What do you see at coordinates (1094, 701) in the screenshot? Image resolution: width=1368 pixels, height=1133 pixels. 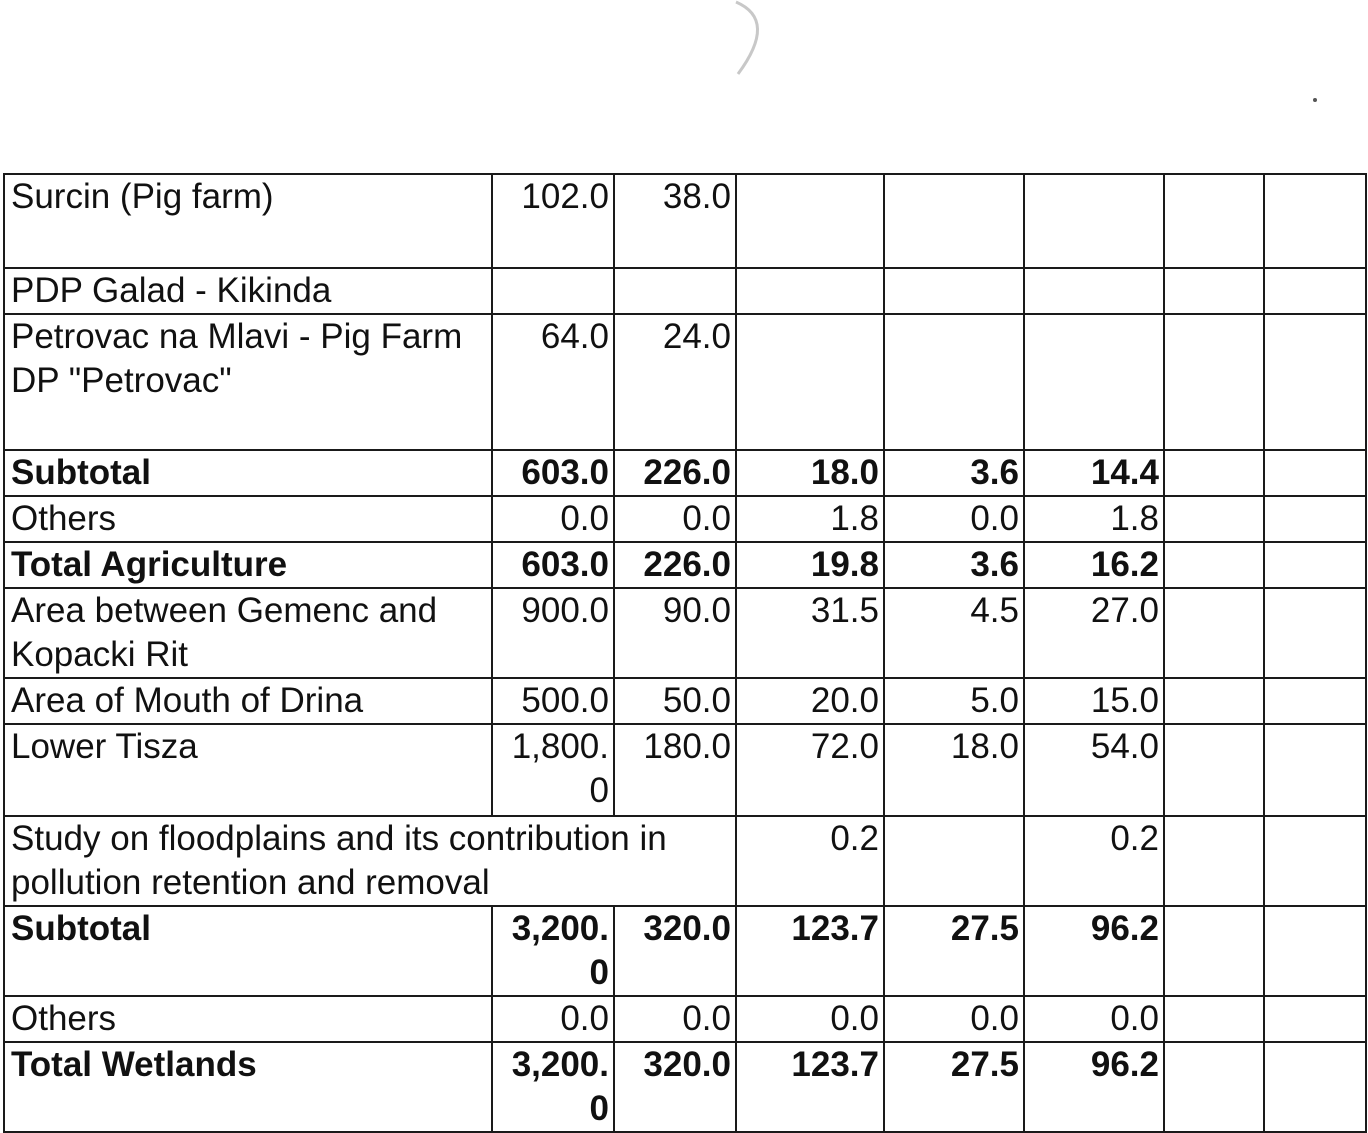 I see `table-cell: 15.0` at bounding box center [1094, 701].